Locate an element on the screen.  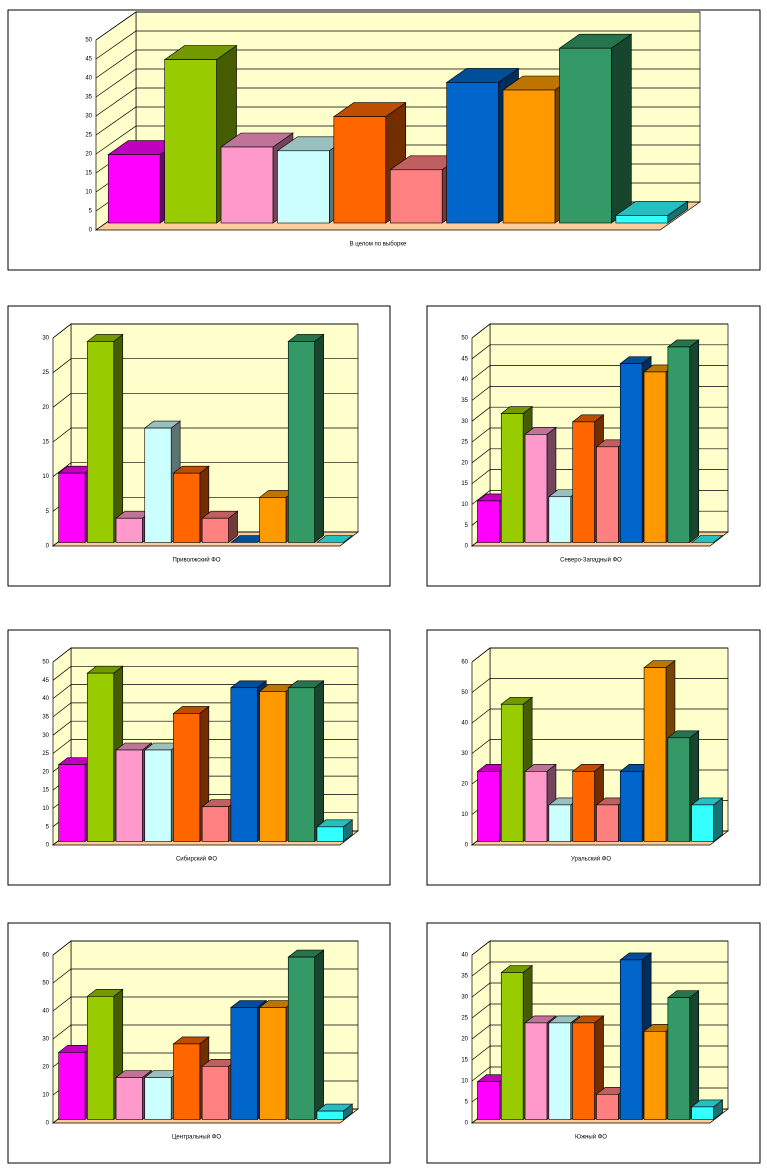
x-axis-label: Южный ФО is located at coordinates (591, 1137).